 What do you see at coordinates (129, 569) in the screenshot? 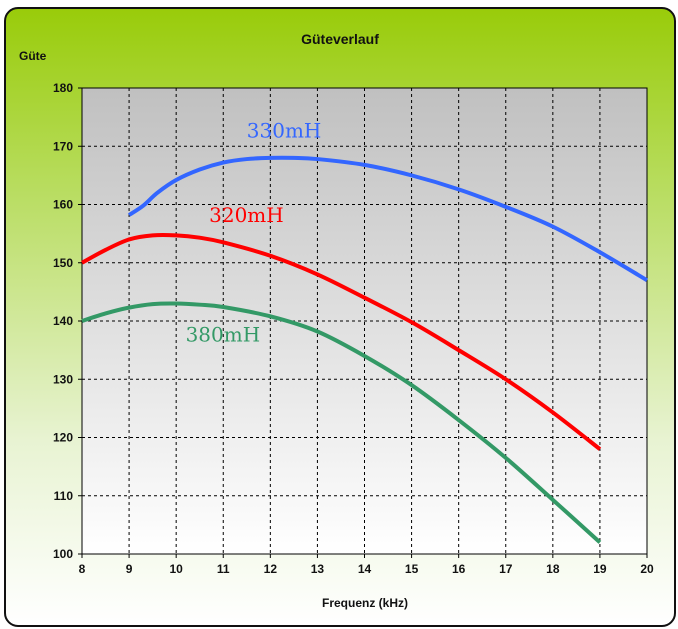
I see `x-tick-label: 9` at bounding box center [129, 569].